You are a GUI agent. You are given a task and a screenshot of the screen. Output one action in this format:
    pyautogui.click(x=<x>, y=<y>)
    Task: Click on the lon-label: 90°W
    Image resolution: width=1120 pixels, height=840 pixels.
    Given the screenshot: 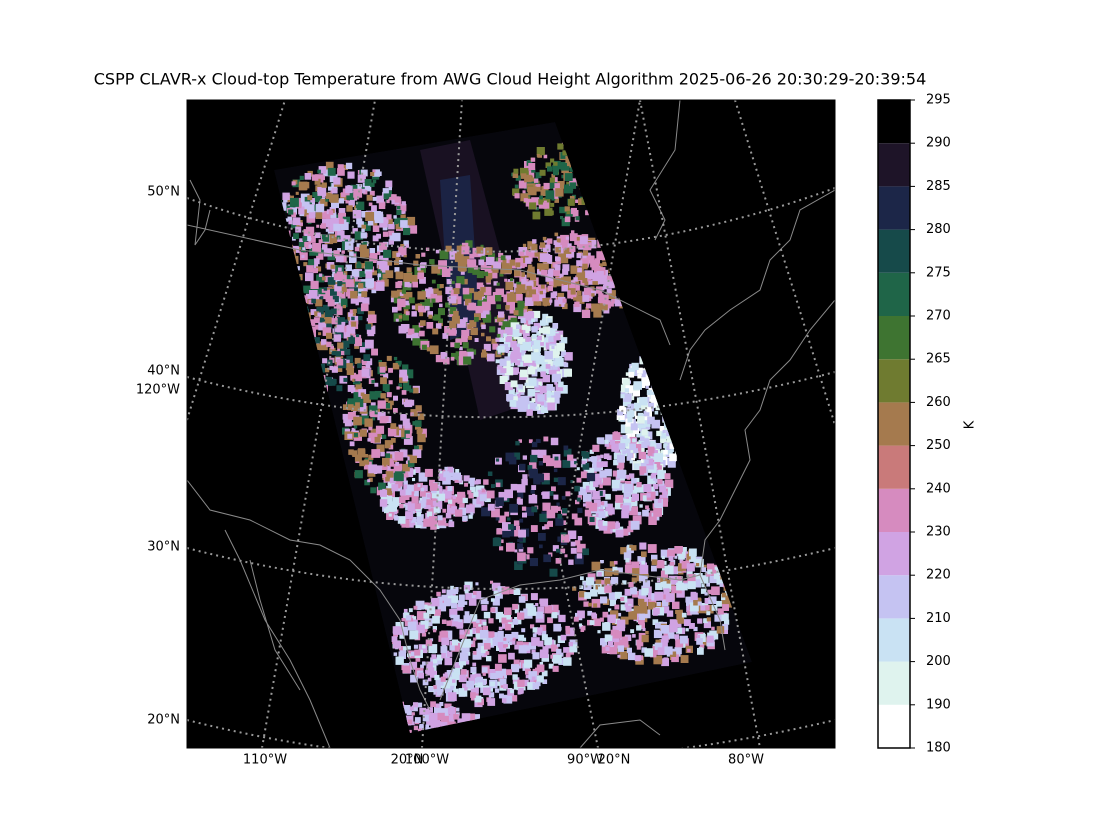 What is the action you would take?
    pyautogui.click(x=585, y=760)
    